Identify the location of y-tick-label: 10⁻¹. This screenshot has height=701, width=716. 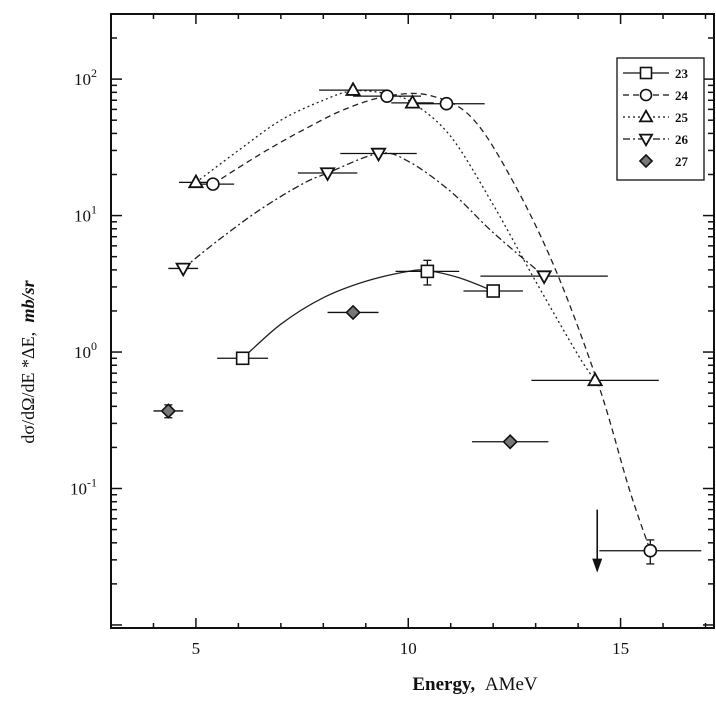
(83, 486).